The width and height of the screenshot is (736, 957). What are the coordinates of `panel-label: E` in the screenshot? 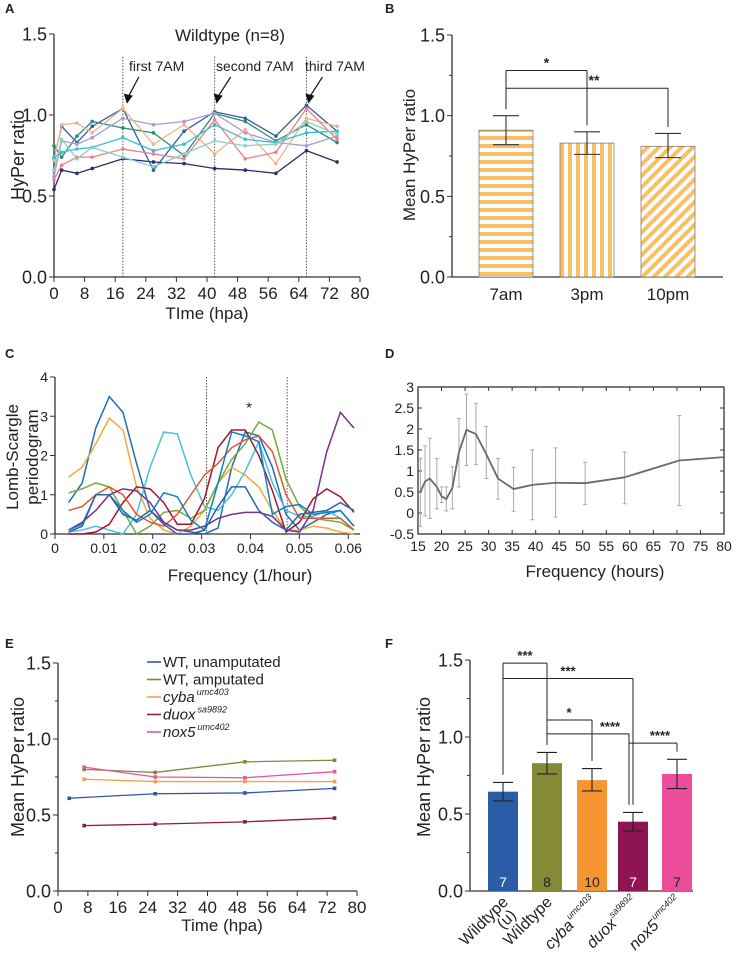 It's located at (9, 643).